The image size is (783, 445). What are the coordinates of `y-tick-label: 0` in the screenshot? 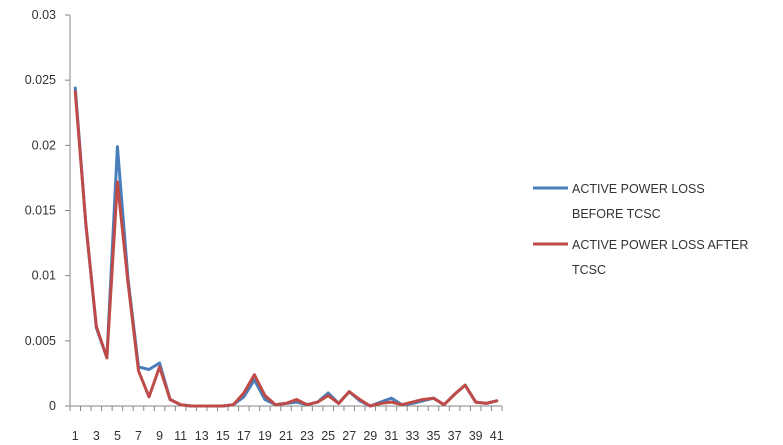 It's located at (52, 406).